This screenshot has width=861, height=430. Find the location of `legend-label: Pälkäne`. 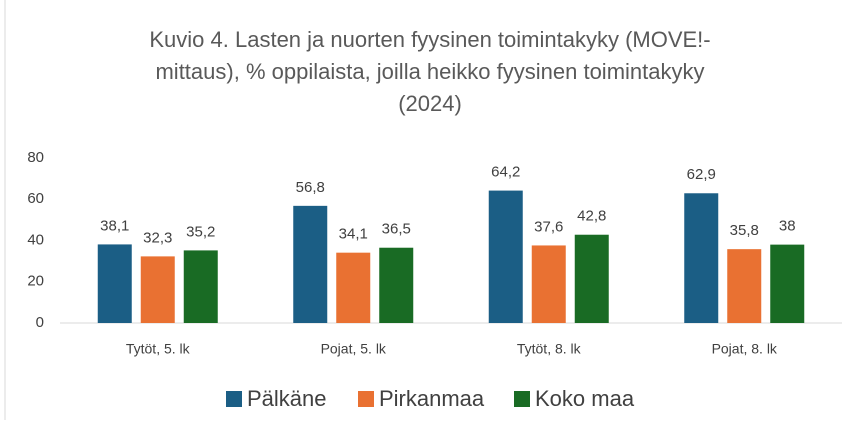

legend-label: Pälkäne is located at coordinates (287, 398).